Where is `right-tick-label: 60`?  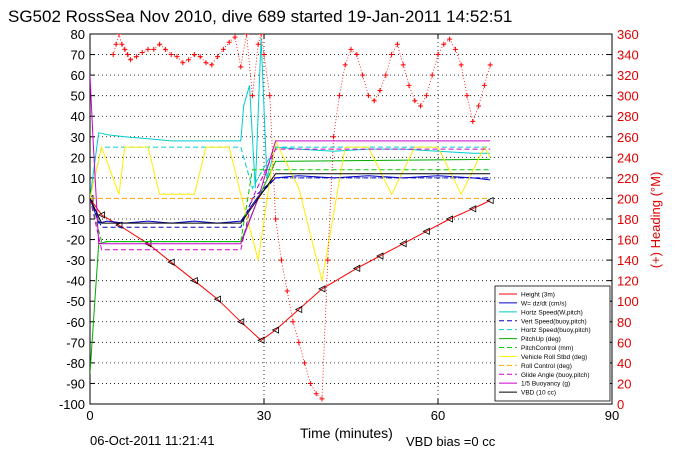
right-tick-label: 60 is located at coordinates (624, 342).